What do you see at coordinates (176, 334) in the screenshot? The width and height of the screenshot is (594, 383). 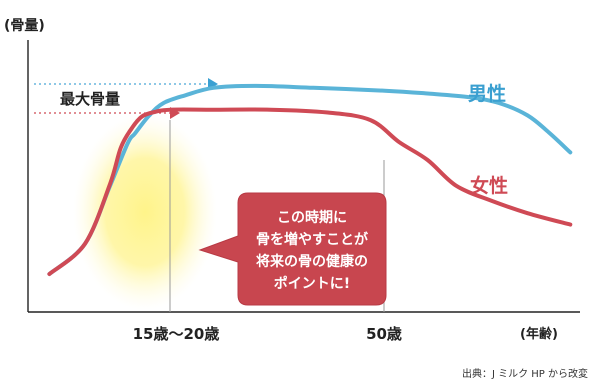 I see `x-tick-label-15-20: 15歳〜20歳` at bounding box center [176, 334].